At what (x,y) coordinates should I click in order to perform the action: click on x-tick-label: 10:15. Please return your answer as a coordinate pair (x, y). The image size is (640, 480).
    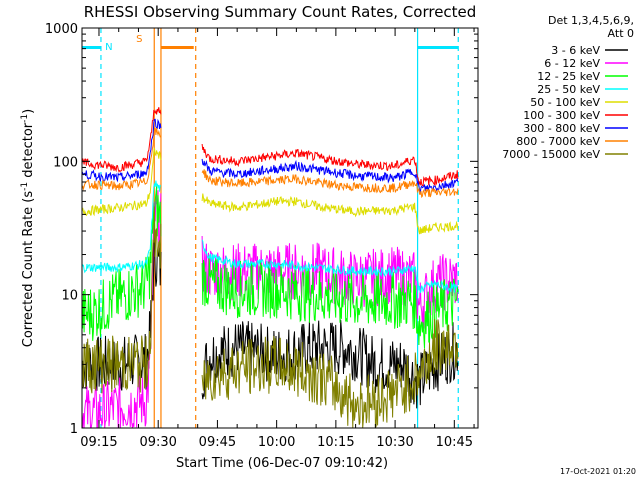
    Looking at the image, I should click on (335, 442).